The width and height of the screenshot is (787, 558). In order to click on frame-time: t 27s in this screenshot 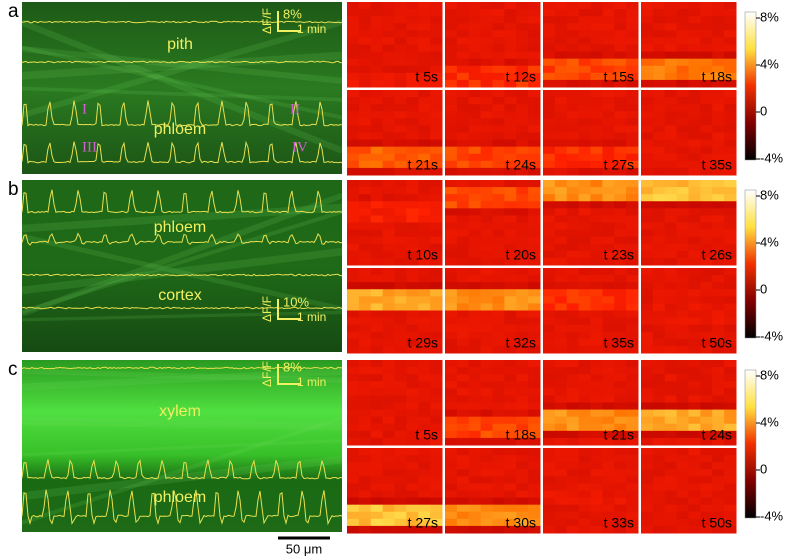, I will do `click(619, 165)`.